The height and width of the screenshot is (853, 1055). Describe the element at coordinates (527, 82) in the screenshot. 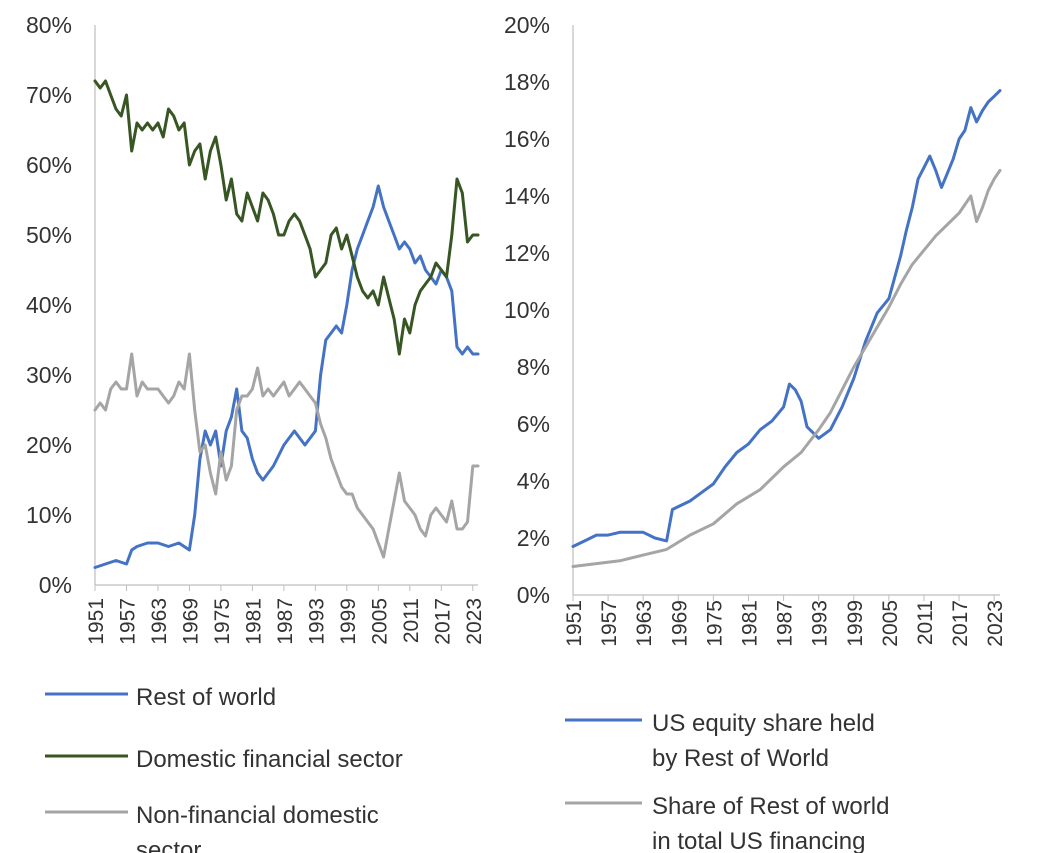

I see `y-tick-label: 18%` at that location.